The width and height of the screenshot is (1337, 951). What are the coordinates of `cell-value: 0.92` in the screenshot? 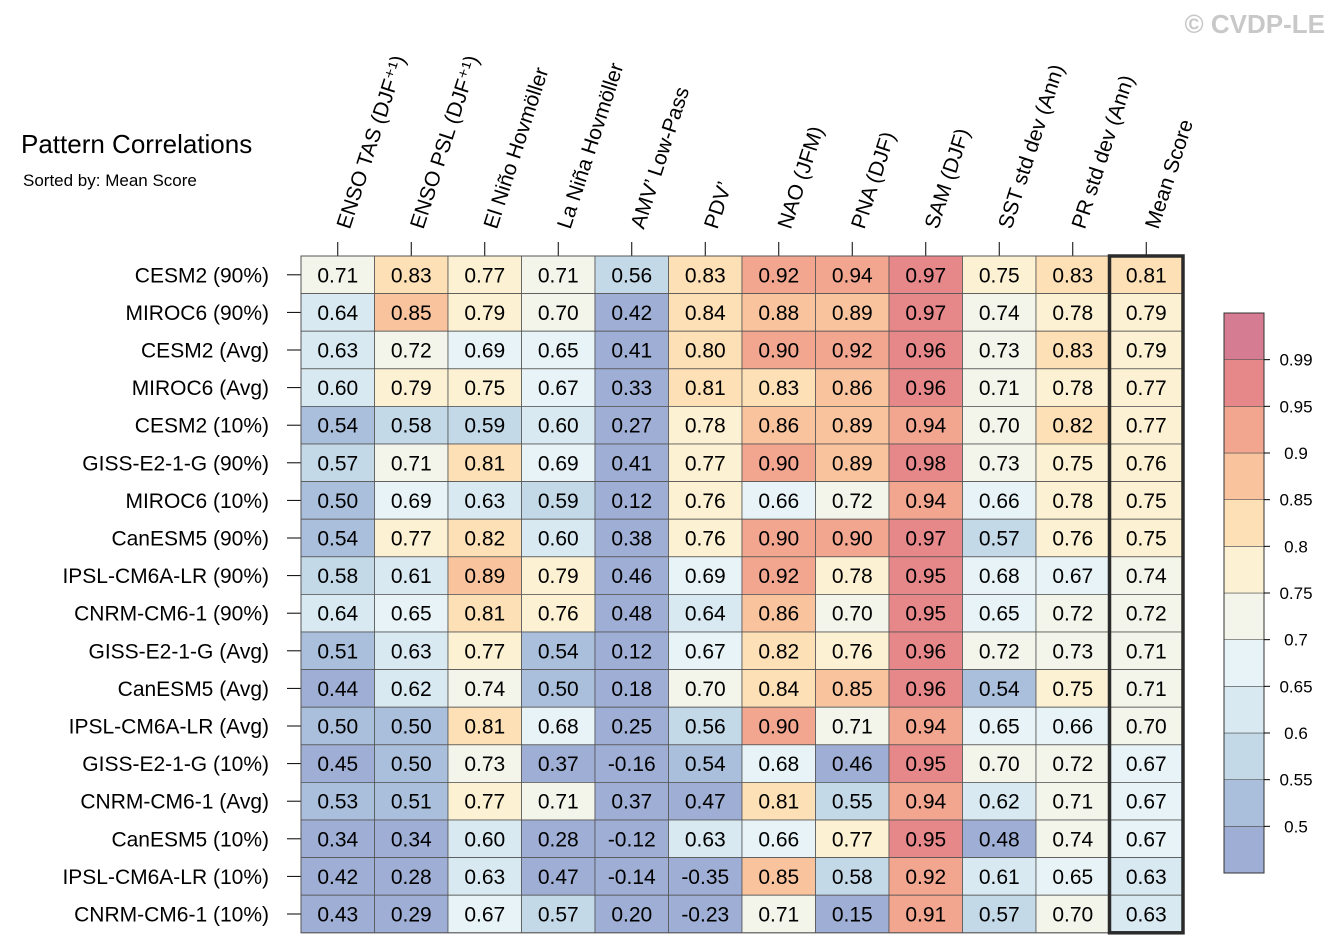 It's located at (852, 351).